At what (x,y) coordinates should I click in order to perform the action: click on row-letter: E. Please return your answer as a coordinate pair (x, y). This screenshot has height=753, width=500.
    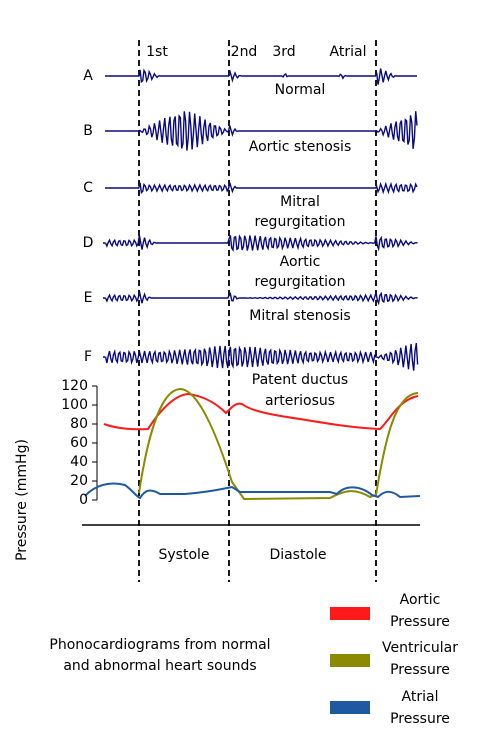
    Looking at the image, I should click on (88, 298).